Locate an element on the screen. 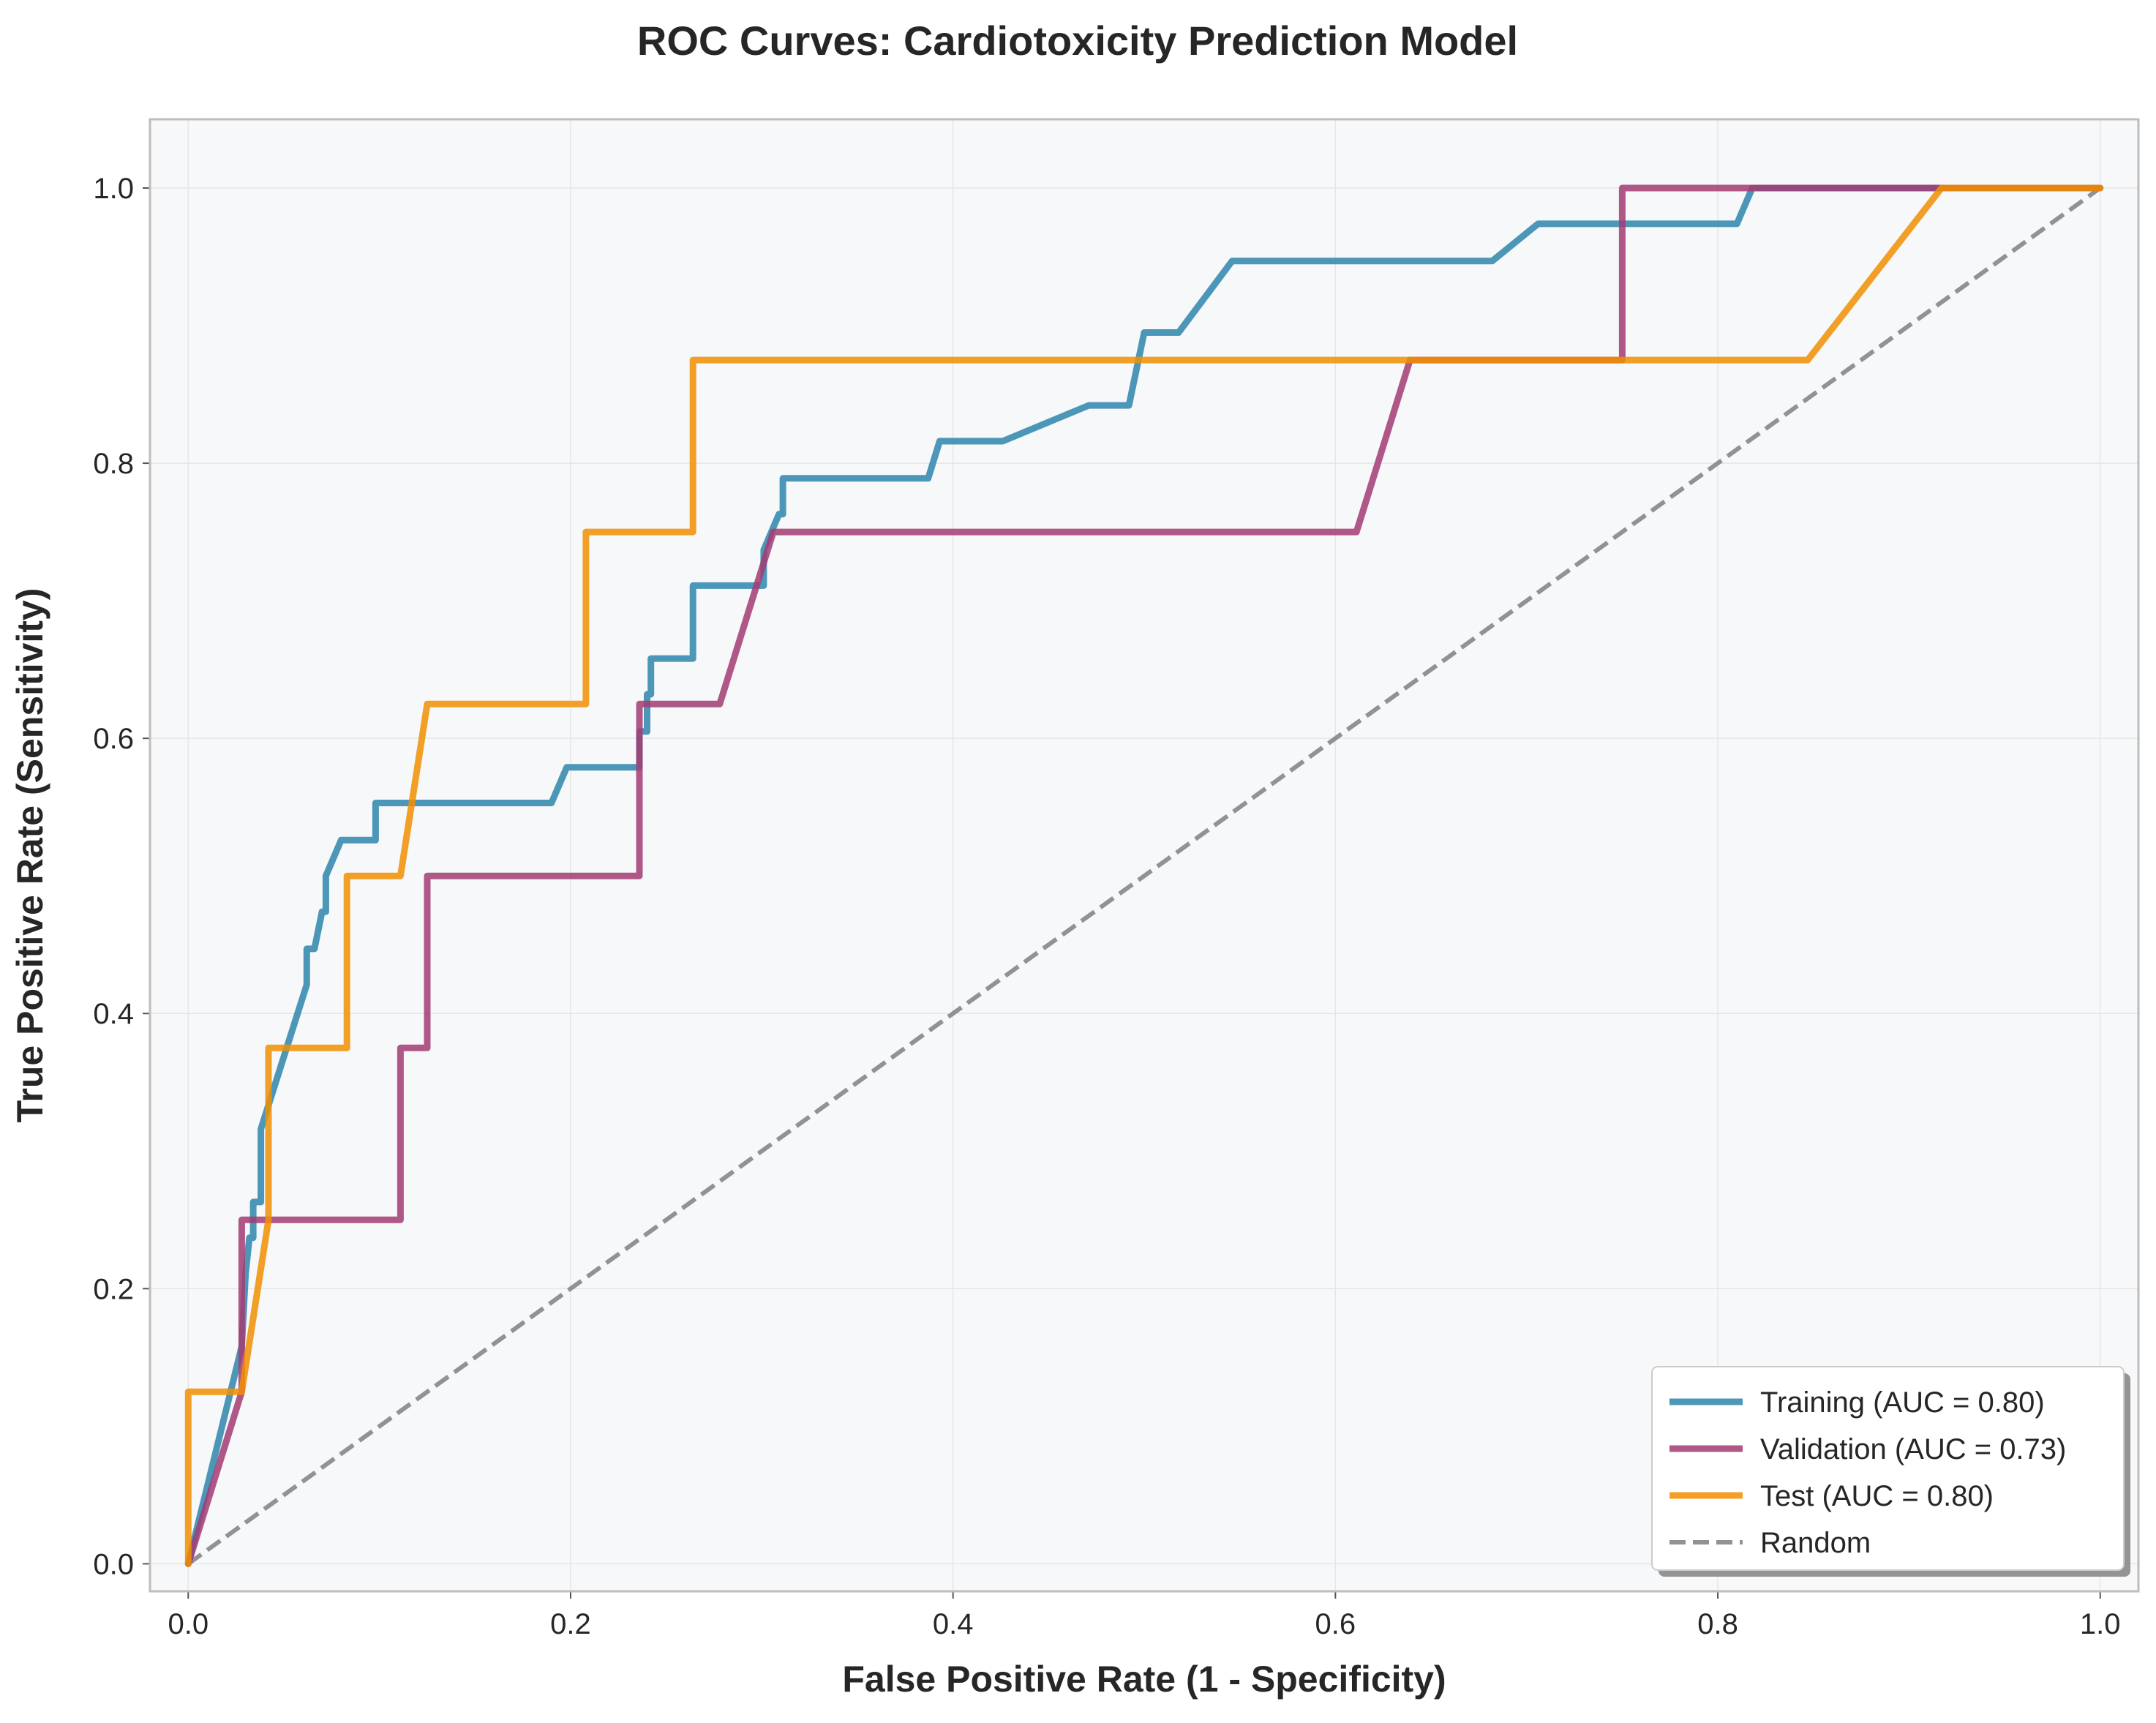  x-axis-tick-labels: 0.0 0.2 0.4 0.6 0.8 1.0 is located at coordinates (1144, 1624).